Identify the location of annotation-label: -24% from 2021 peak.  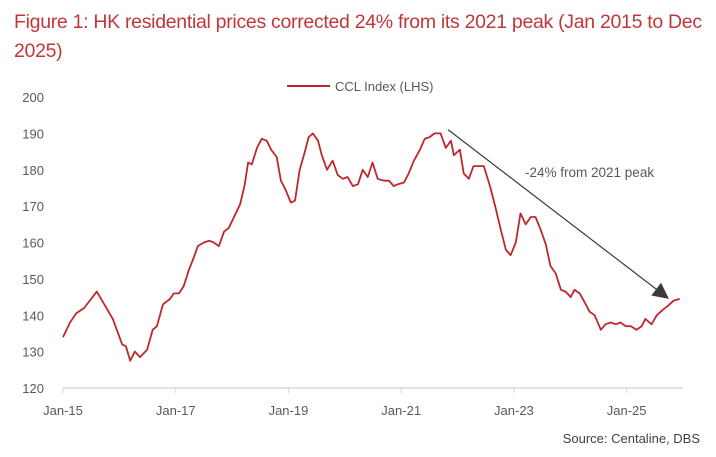
(589, 172).